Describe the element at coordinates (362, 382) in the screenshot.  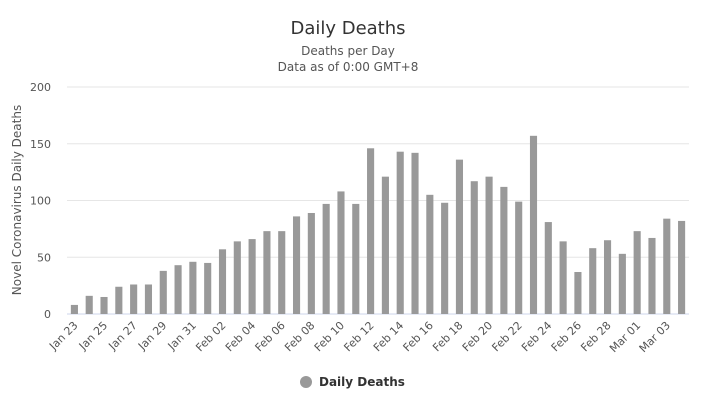
I see `legend-label: Daily Deaths` at that location.